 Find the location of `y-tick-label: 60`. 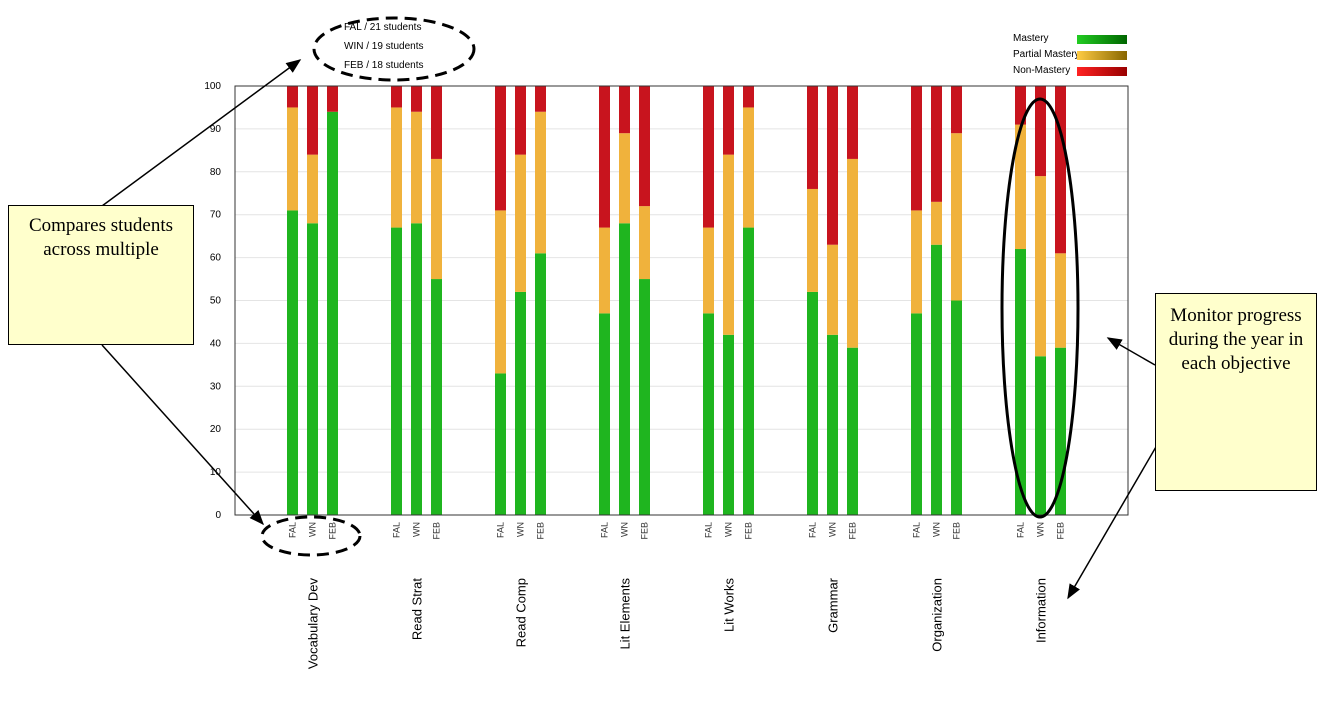

y-tick-label: 60 is located at coordinates (216, 258).